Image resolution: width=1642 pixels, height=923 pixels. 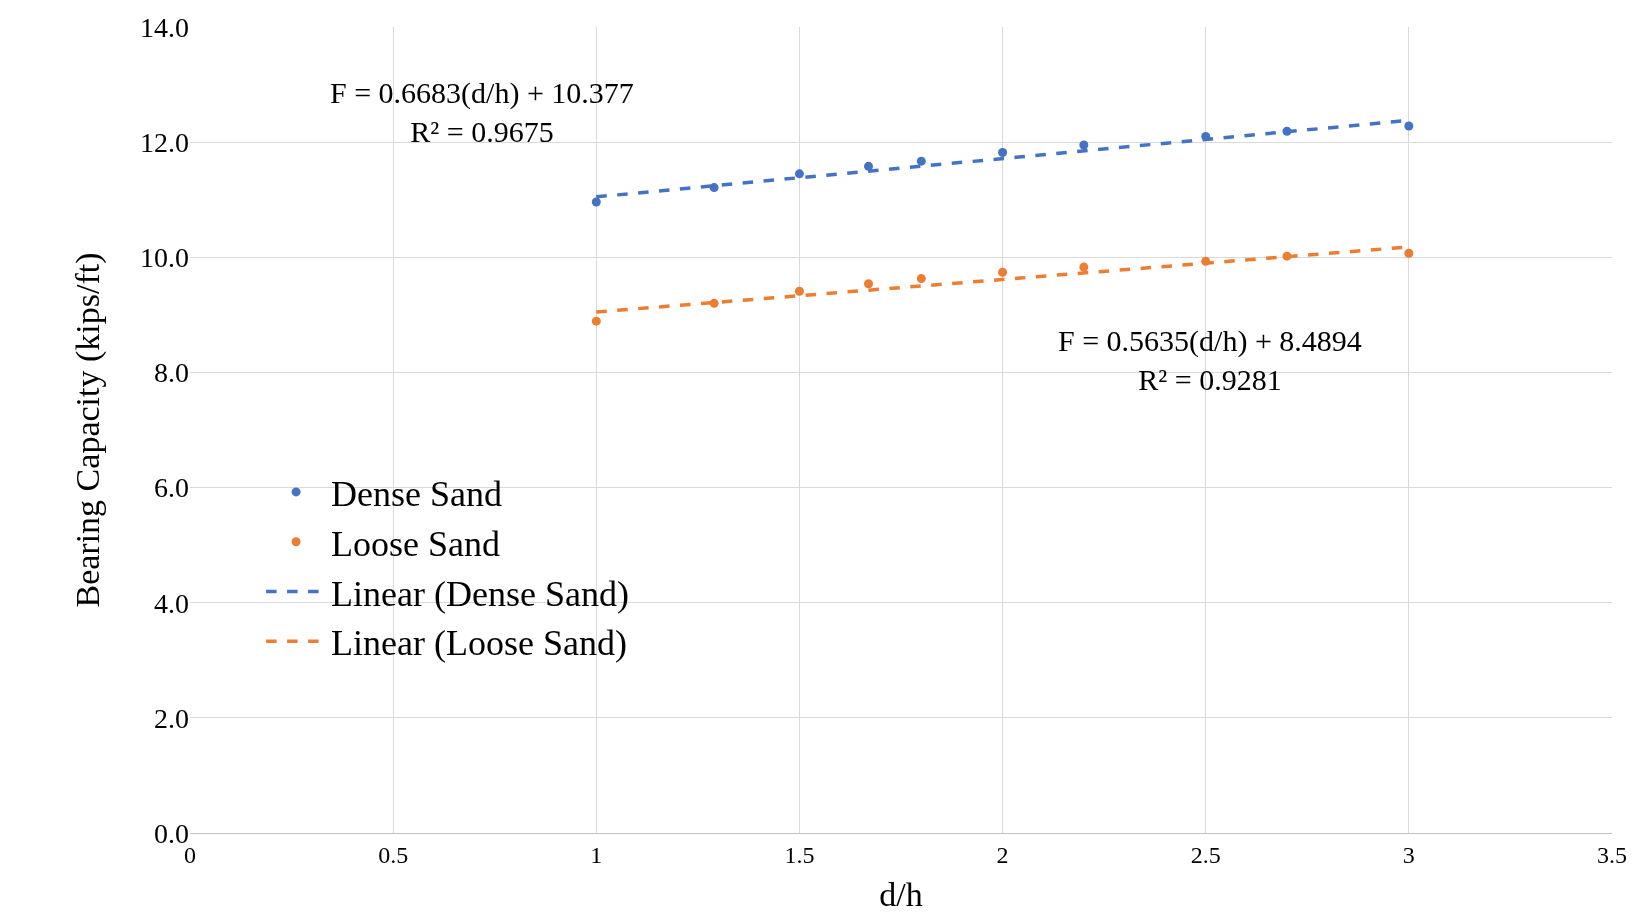 I want to click on annotation: F = 0.5635(d/h) + 8.4894 R² = 0.9281, so click(x=1210, y=360).